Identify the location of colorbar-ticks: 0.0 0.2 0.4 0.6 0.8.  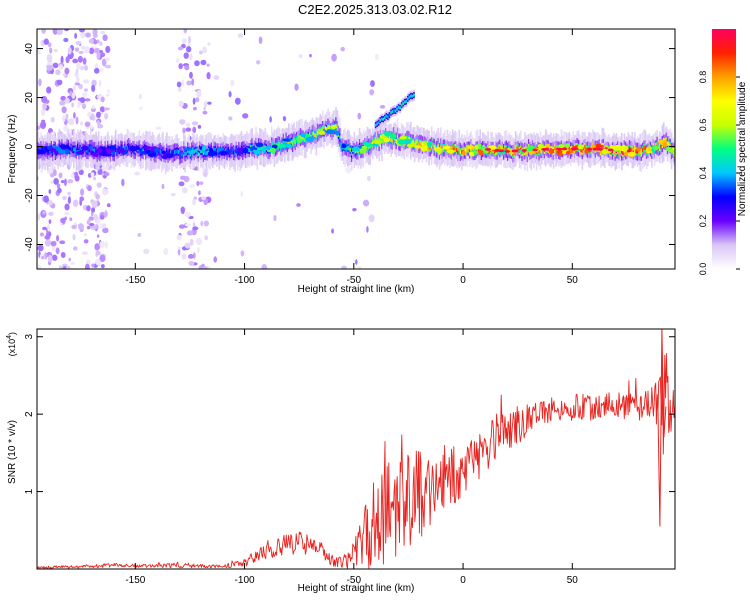
(719, 173).